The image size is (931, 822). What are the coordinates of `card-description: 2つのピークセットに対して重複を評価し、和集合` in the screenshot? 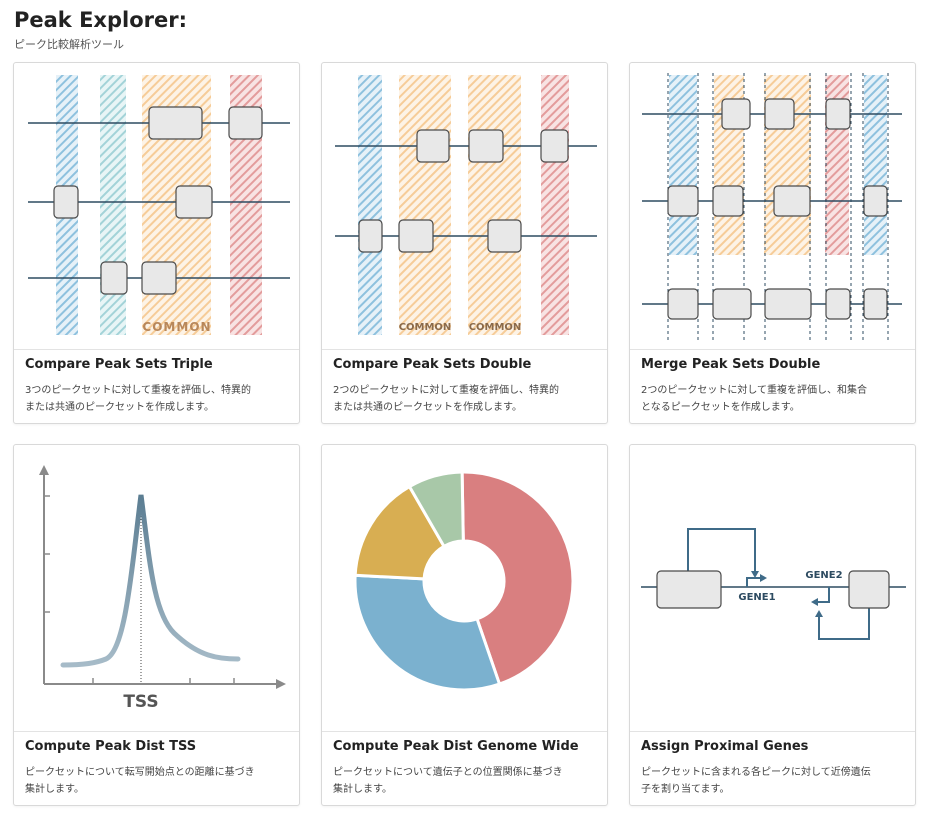 It's located at (754, 390).